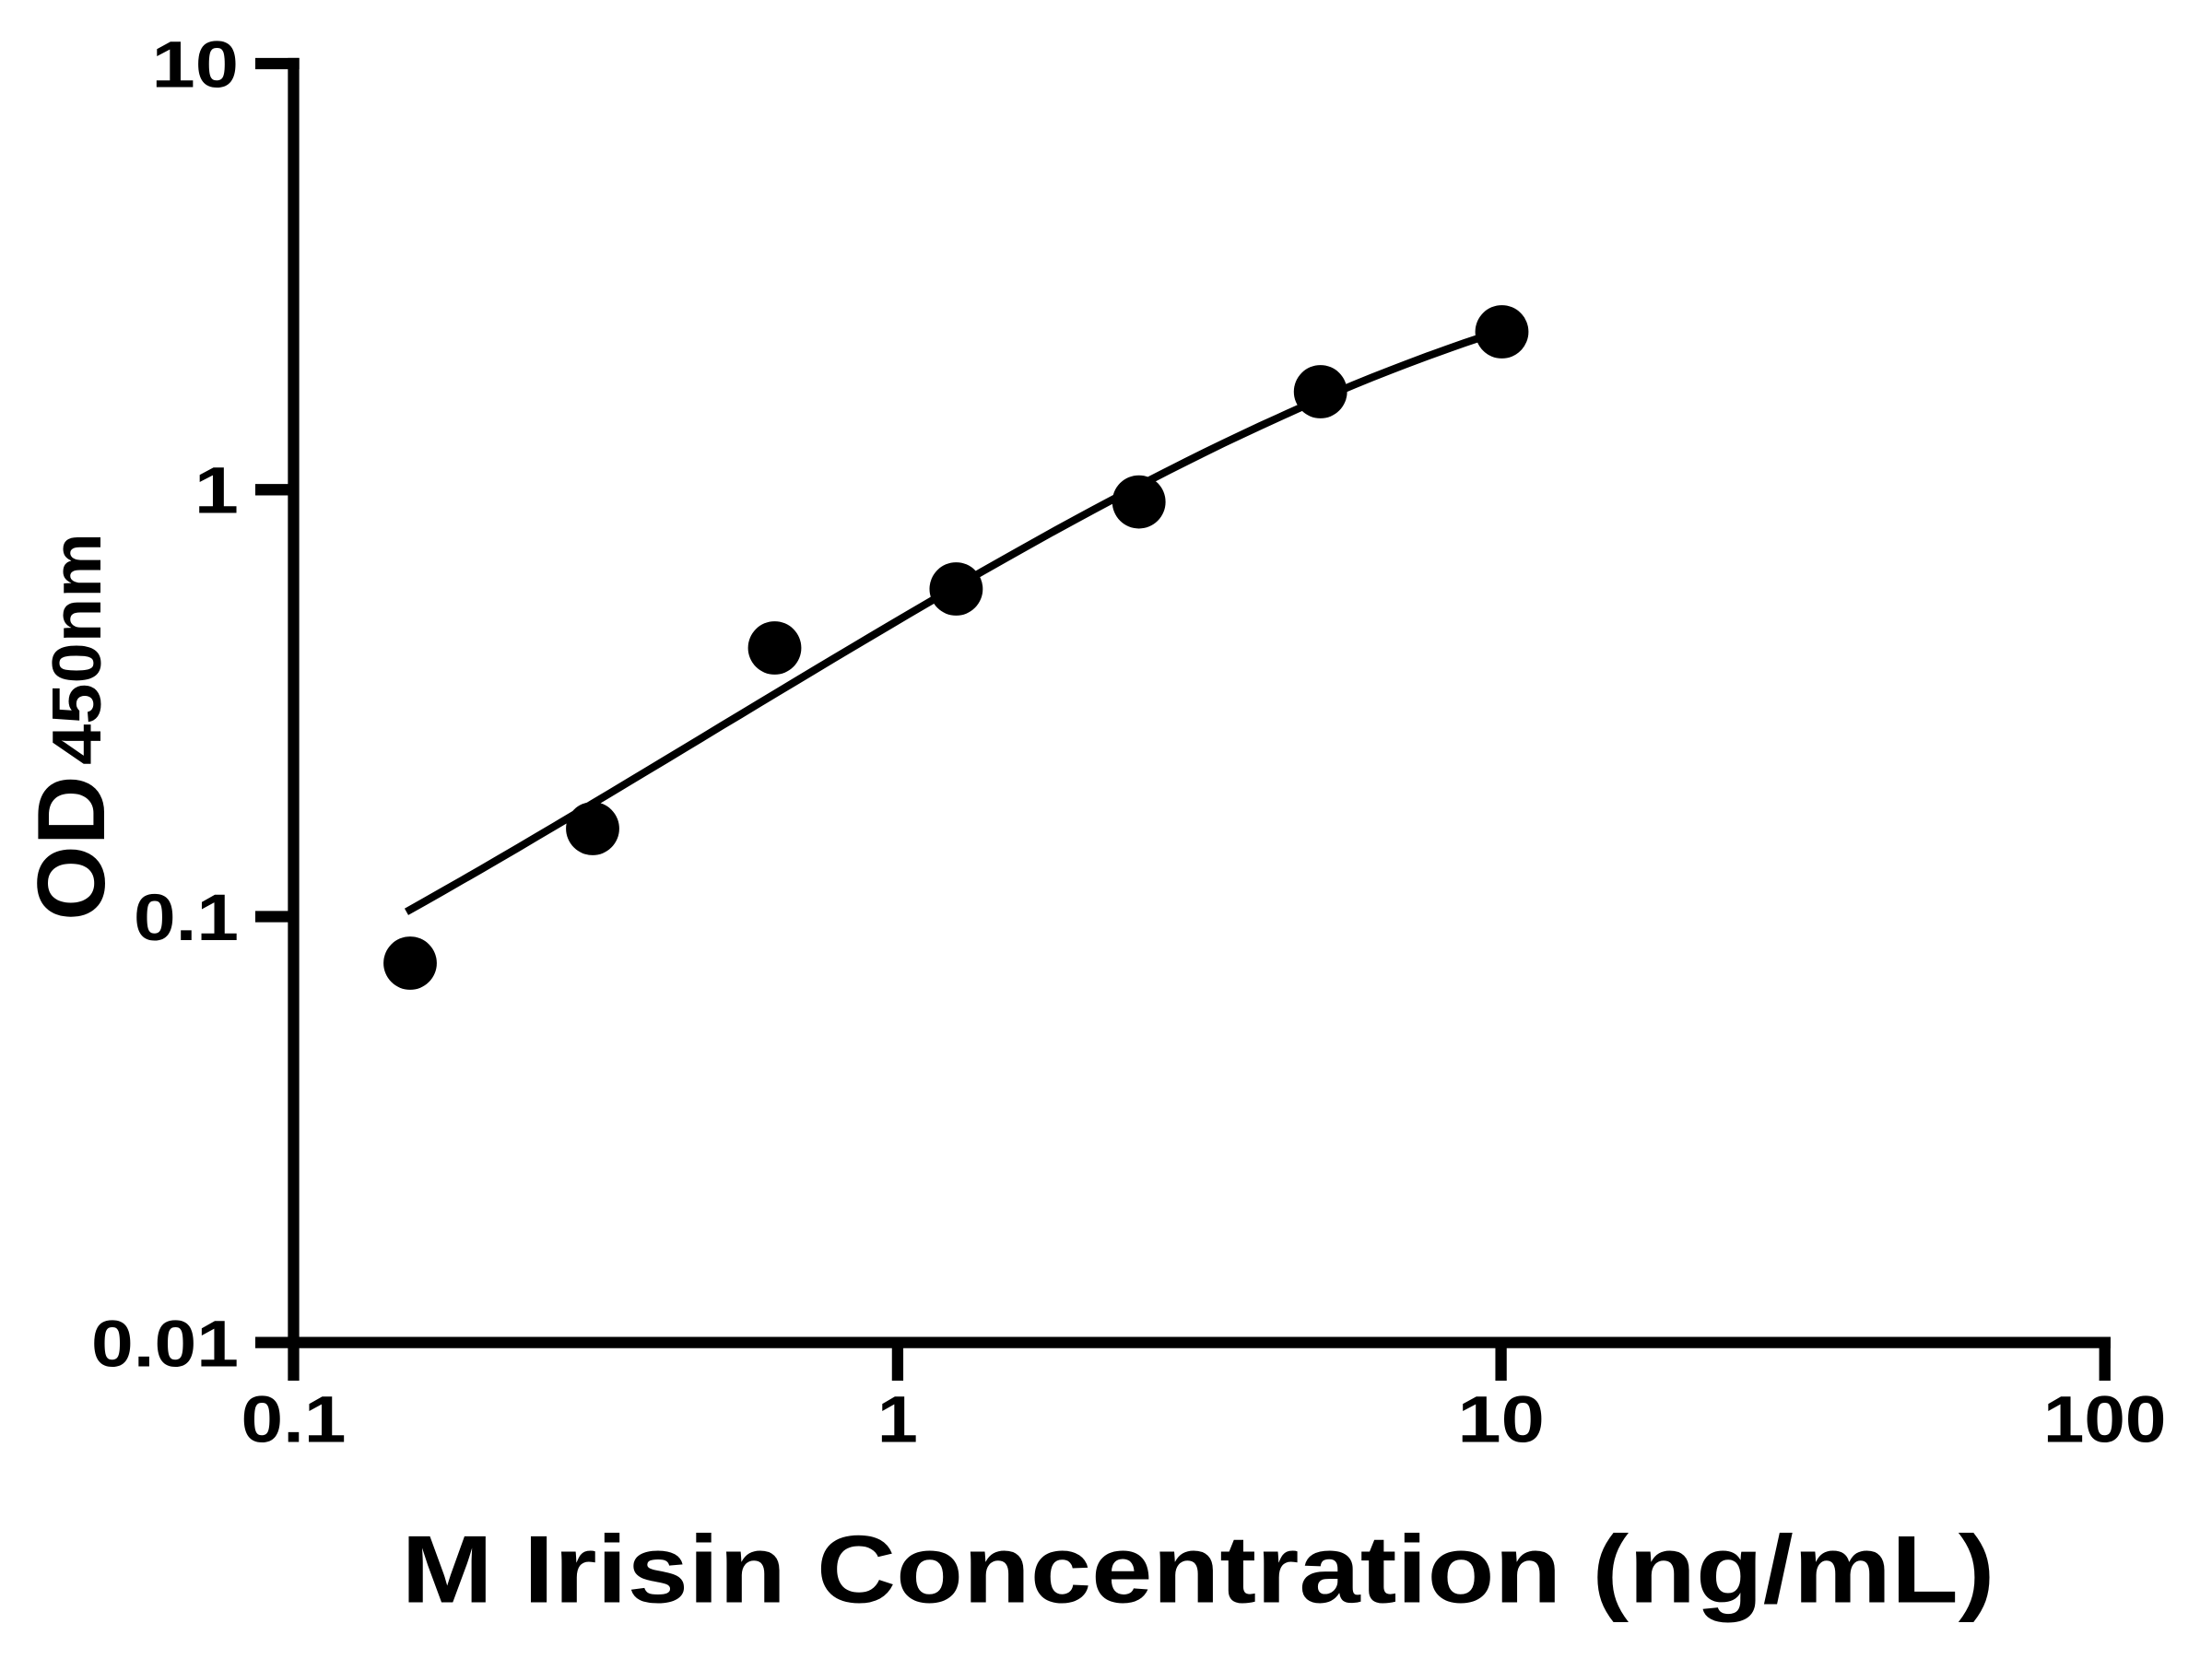 The width and height of the screenshot is (2212, 1659). I want to click on svg-text: M Irisin Concentration (ng/mL), so click(1198, 1570).